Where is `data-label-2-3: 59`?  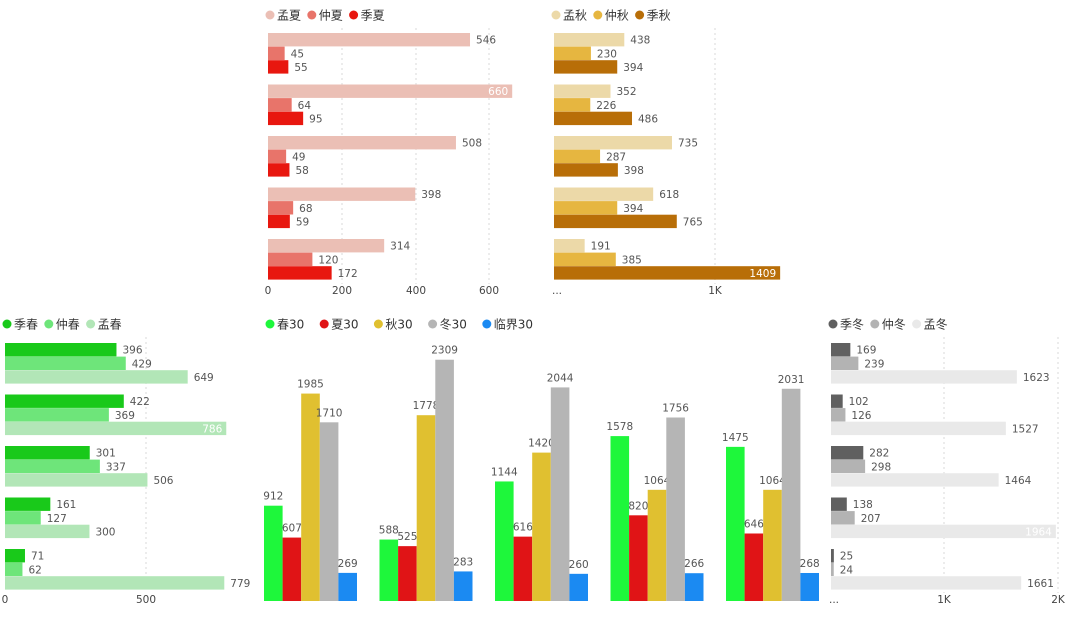
data-label-2-3: 59 is located at coordinates (302, 222).